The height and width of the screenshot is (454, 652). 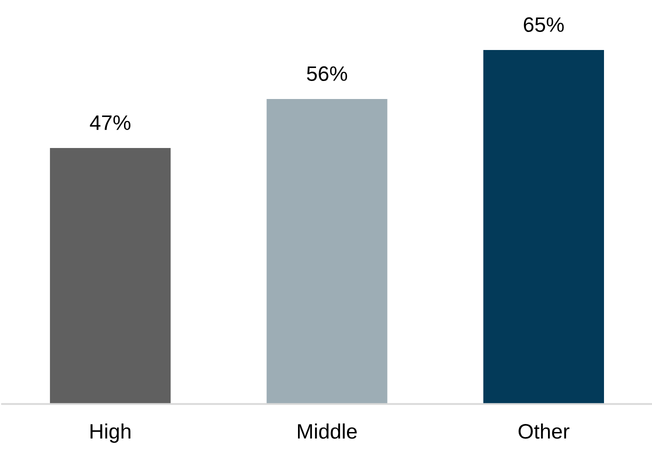 I want to click on x-tick-label: Other, so click(x=544, y=431).